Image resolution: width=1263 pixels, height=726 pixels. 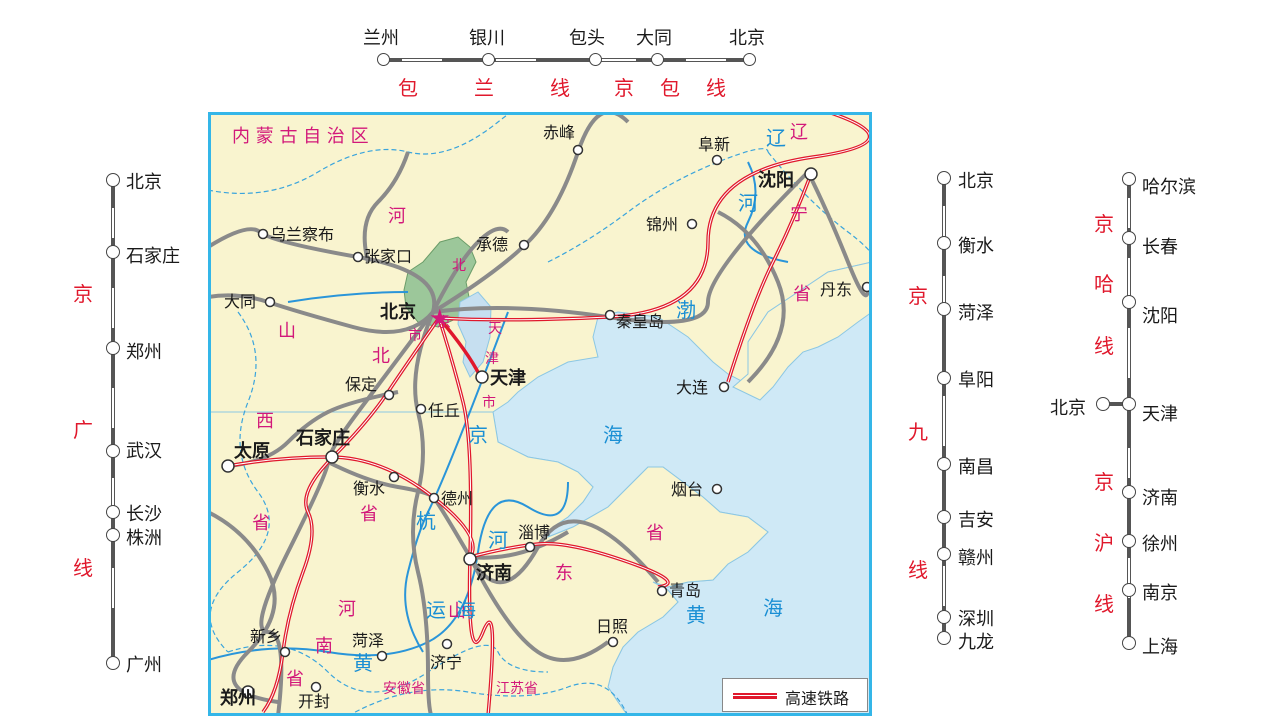 I want to click on far-right-station-label: 上海, so click(x=1160, y=647).